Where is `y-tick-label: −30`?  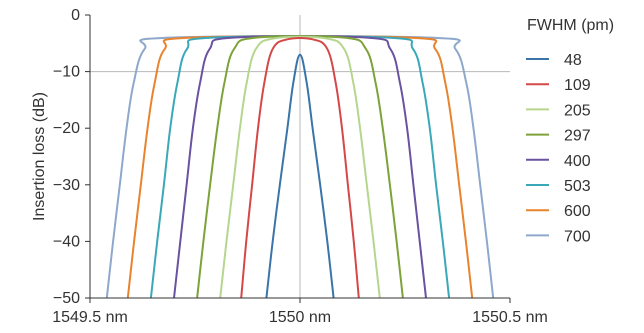
y-tick-label: −30 is located at coordinates (66, 185).